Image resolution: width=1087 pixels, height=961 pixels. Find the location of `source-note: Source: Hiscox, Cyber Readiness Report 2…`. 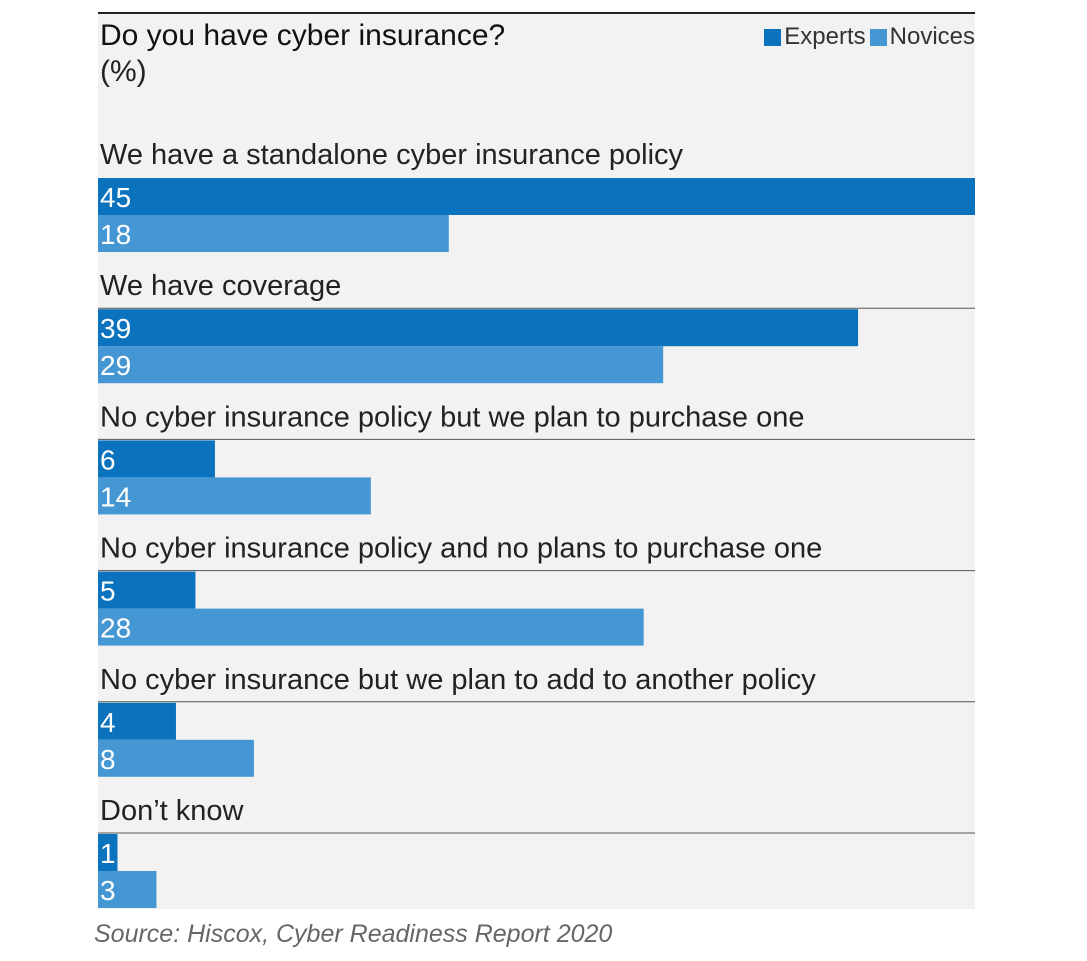

source-note: Source: Hiscox, Cyber Readiness Report 2… is located at coordinates (353, 934).